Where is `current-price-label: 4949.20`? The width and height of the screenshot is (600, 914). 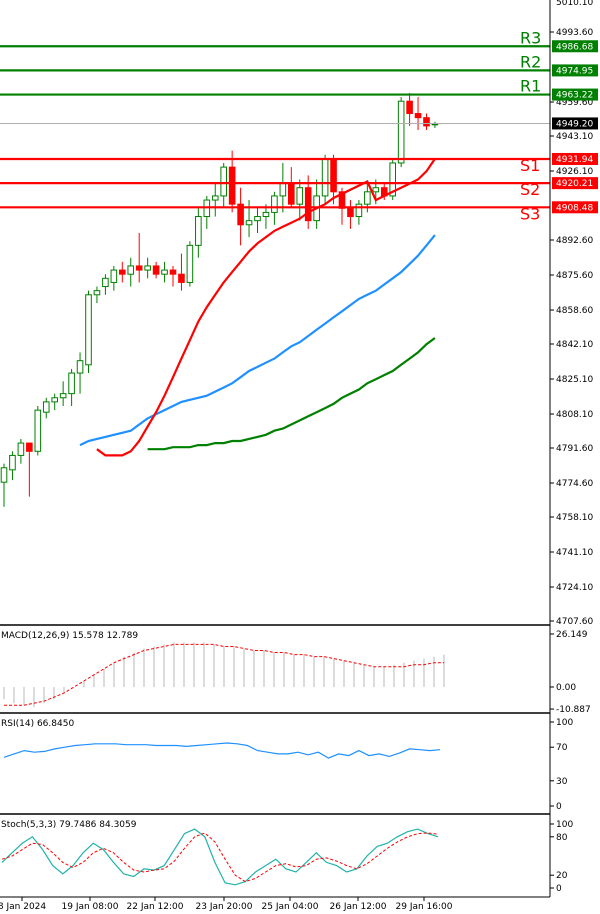
current-price-label: 4949.20 is located at coordinates (574, 124).